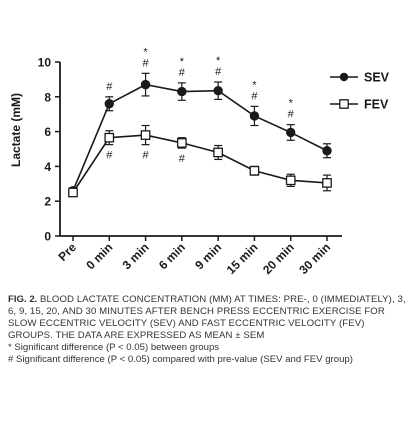 This screenshot has width=413, height=430. I want to click on x-tick-label: 0 min, so click(99, 256).